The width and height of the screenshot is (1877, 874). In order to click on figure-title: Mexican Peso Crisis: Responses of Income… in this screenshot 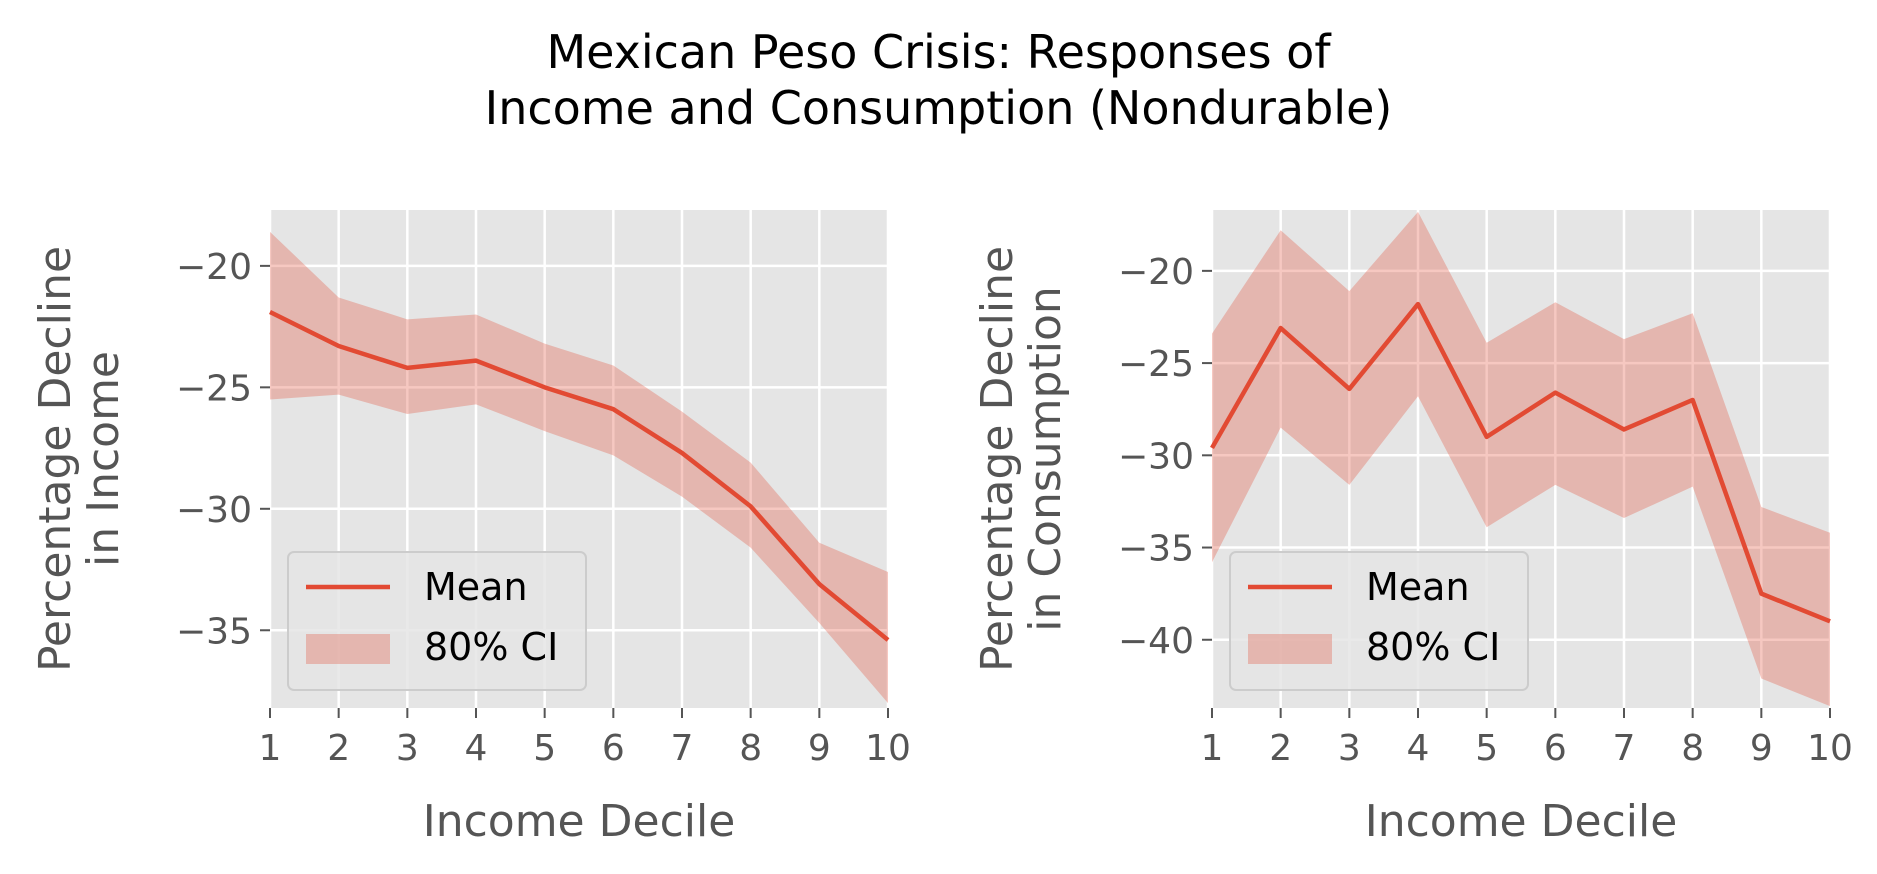, I will do `click(938, 80)`.